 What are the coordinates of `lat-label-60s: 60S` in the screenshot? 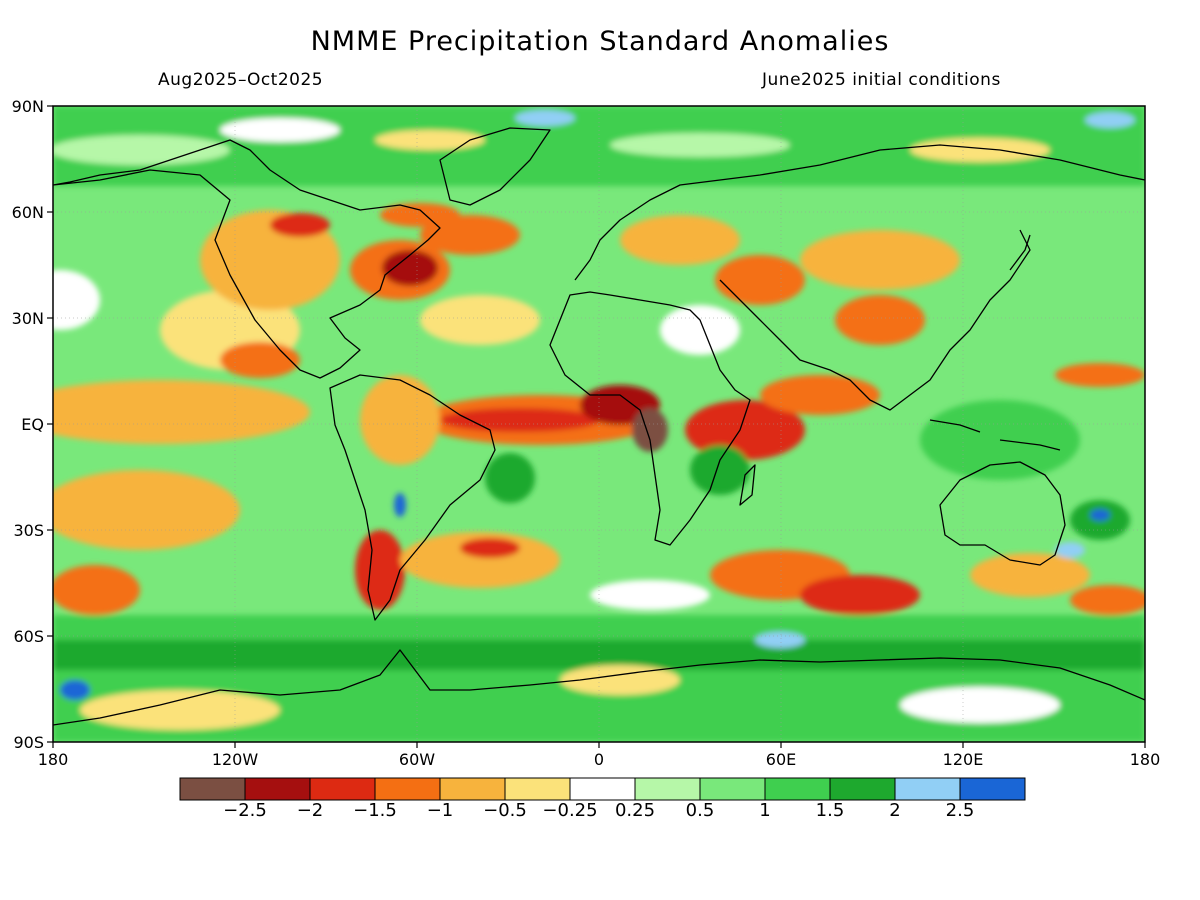 It's located at (28, 636).